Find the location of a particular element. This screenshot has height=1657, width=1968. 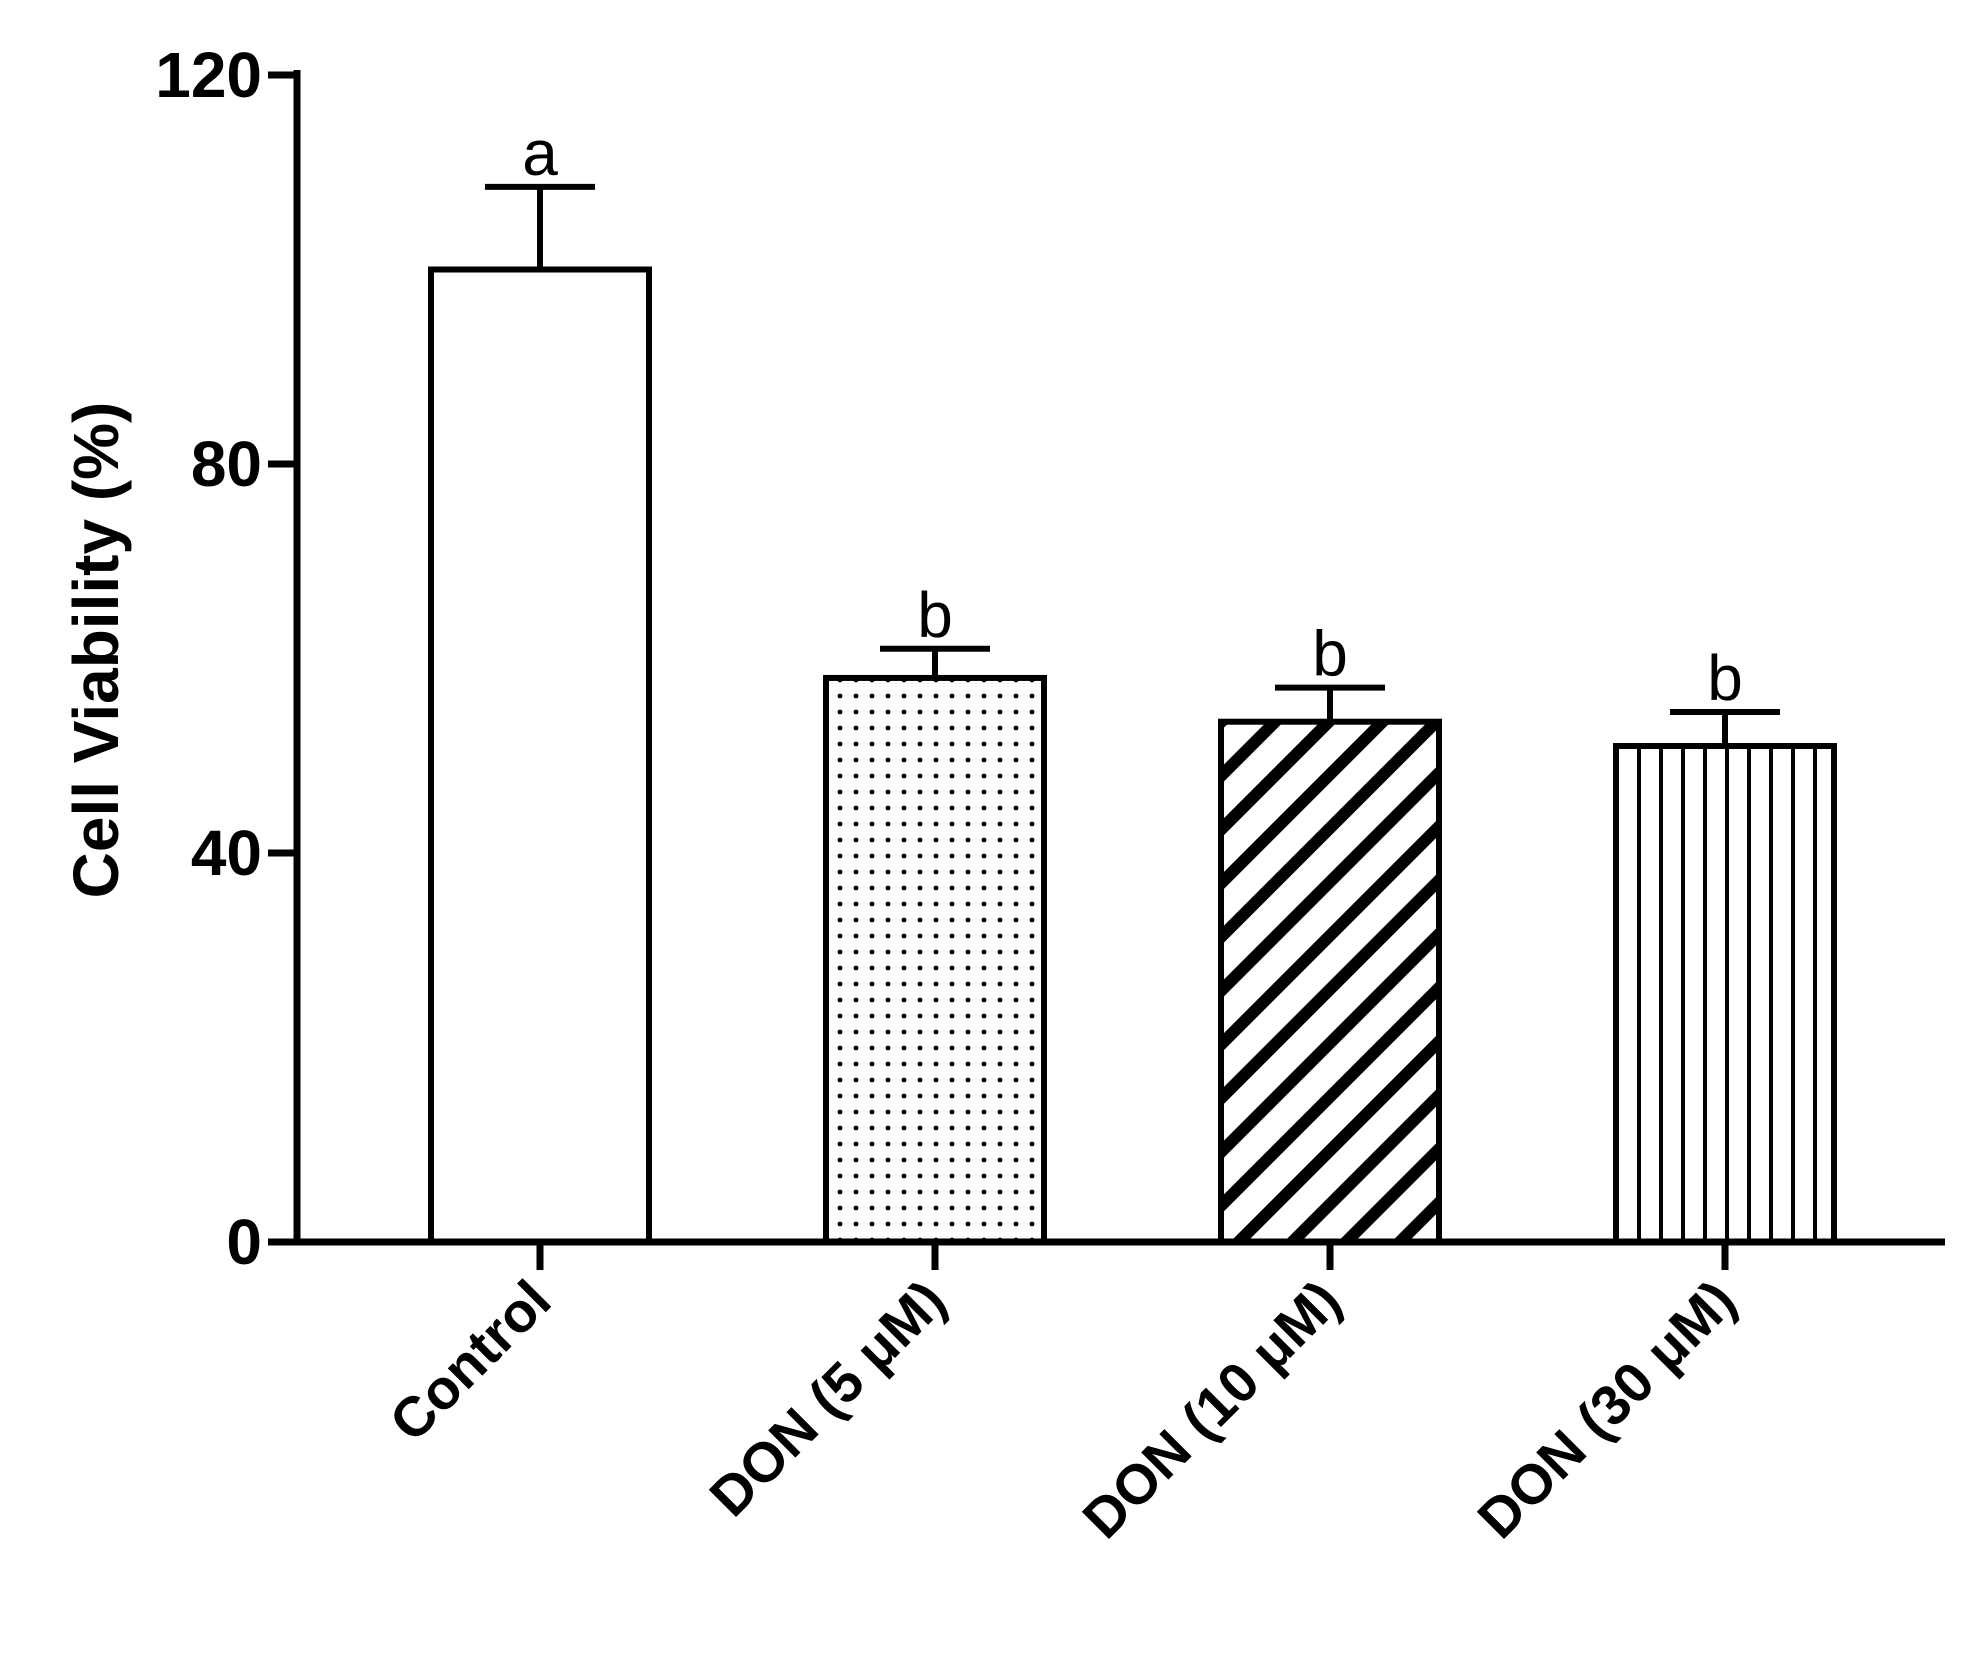

y-tick-label: 80 is located at coordinates (226, 464).